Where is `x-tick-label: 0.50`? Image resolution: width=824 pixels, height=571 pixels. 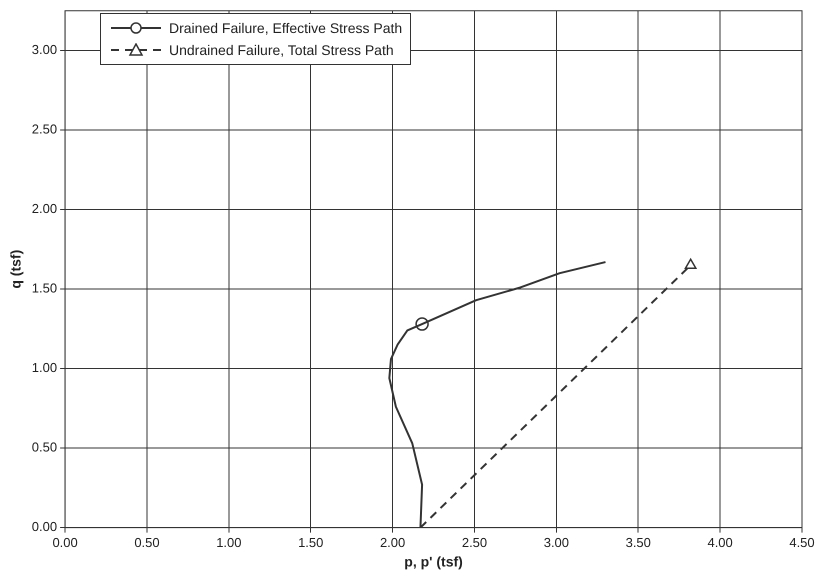 x-tick-label: 0.50 is located at coordinates (147, 542).